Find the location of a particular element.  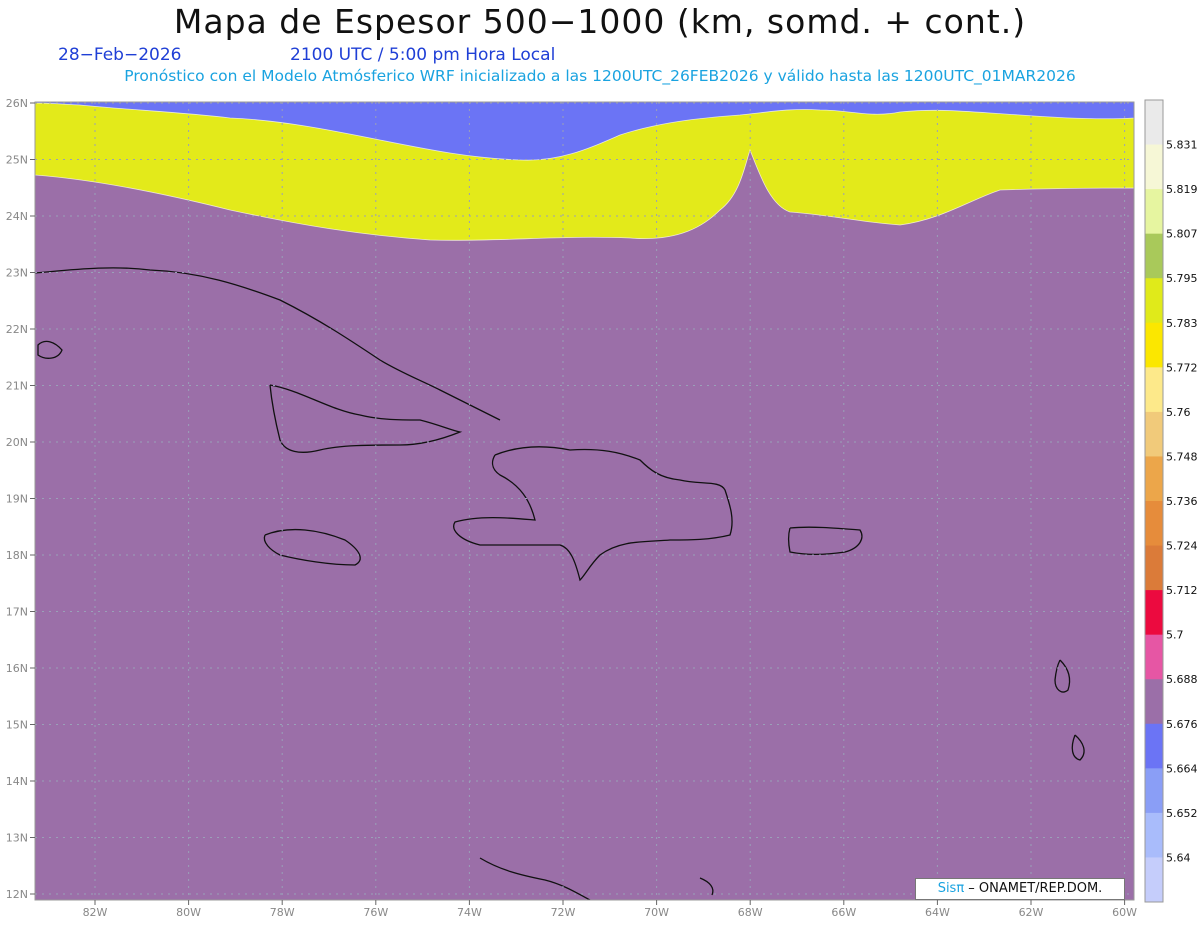

colorbar-label: 5.76 is located at coordinates (1178, 412).